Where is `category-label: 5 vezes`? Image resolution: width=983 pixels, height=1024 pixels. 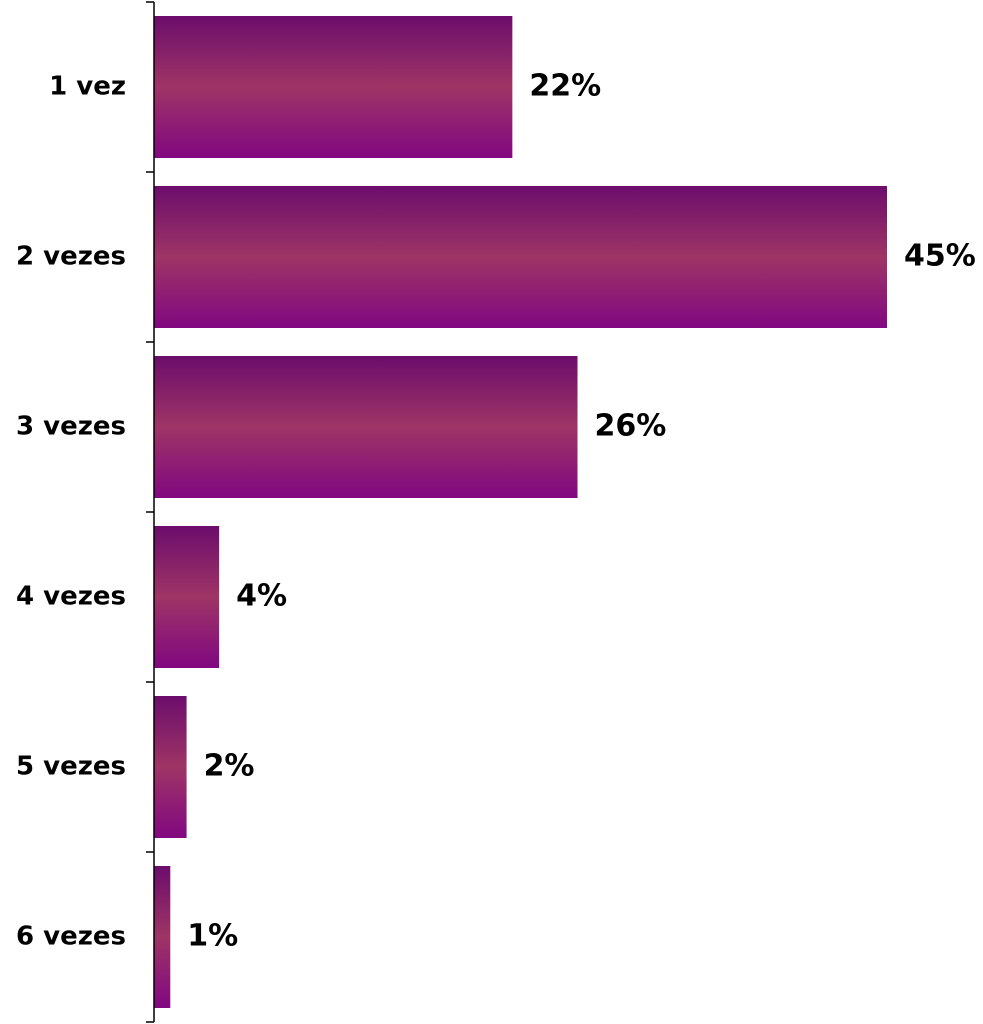 category-label: 5 vezes is located at coordinates (71, 767).